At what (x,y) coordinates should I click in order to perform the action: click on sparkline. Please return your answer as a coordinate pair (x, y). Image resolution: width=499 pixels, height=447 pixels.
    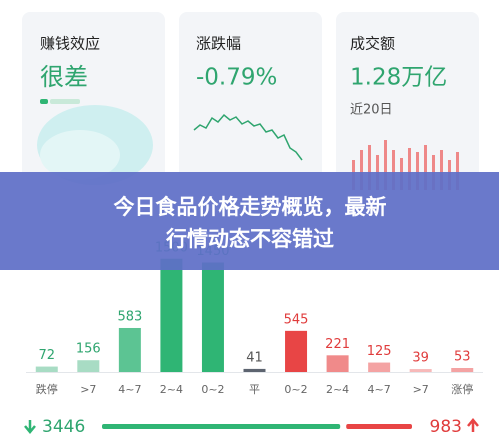
    Looking at the image, I should click on (248, 137).